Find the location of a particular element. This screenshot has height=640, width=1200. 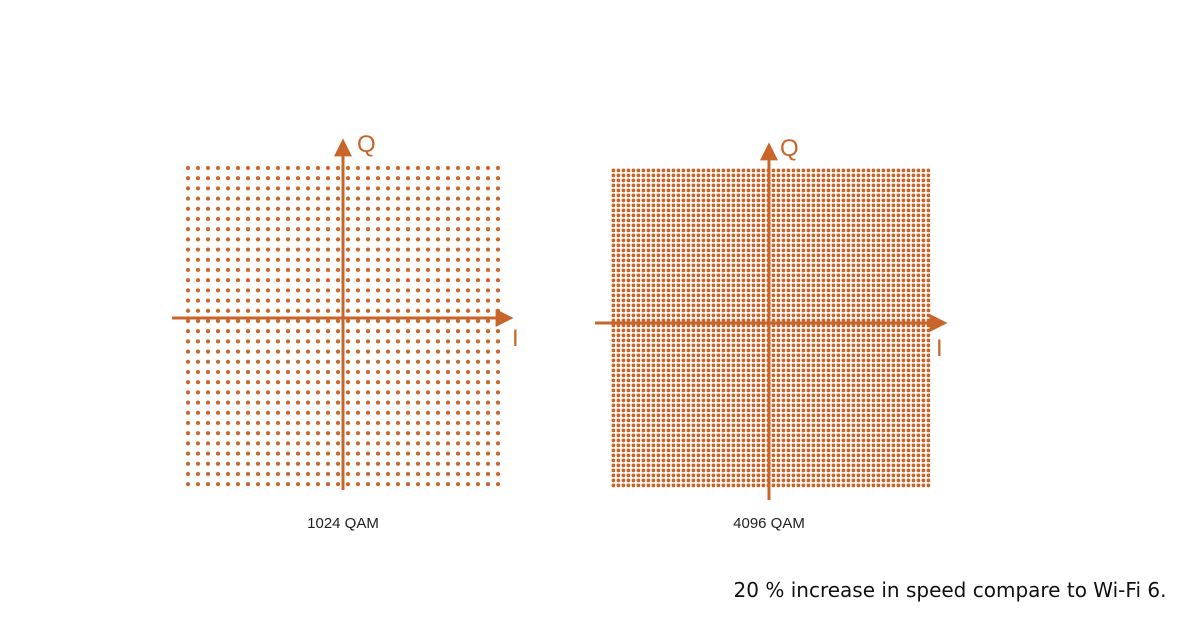

constellation-points is located at coordinates (771, 328).